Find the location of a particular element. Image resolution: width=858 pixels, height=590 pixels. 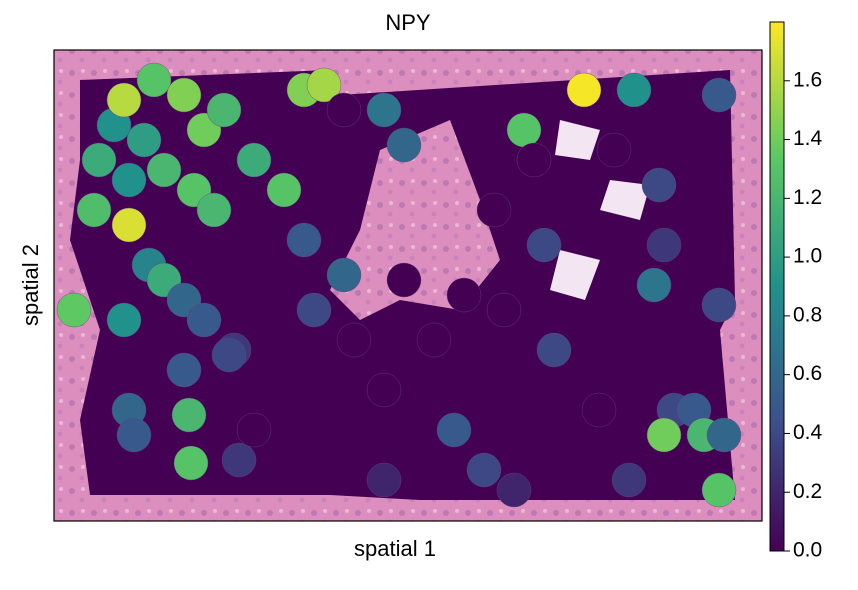

colorbar-tick-label: 1.0 is located at coordinates (807, 256).